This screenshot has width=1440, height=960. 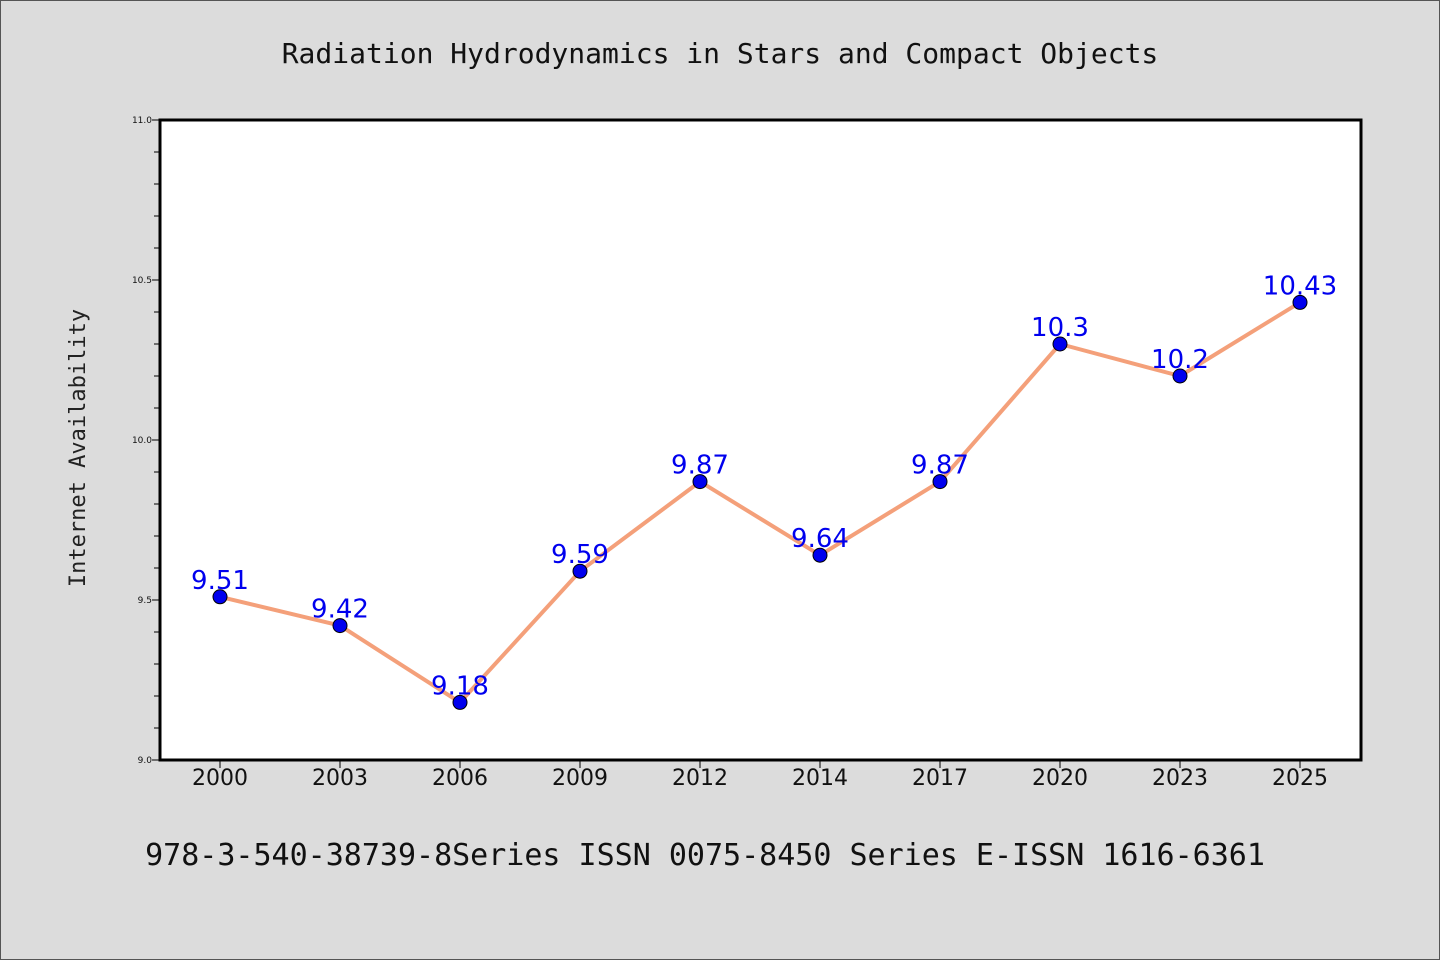 I want to click on y-tick-label: 10.0, so click(x=142, y=441).